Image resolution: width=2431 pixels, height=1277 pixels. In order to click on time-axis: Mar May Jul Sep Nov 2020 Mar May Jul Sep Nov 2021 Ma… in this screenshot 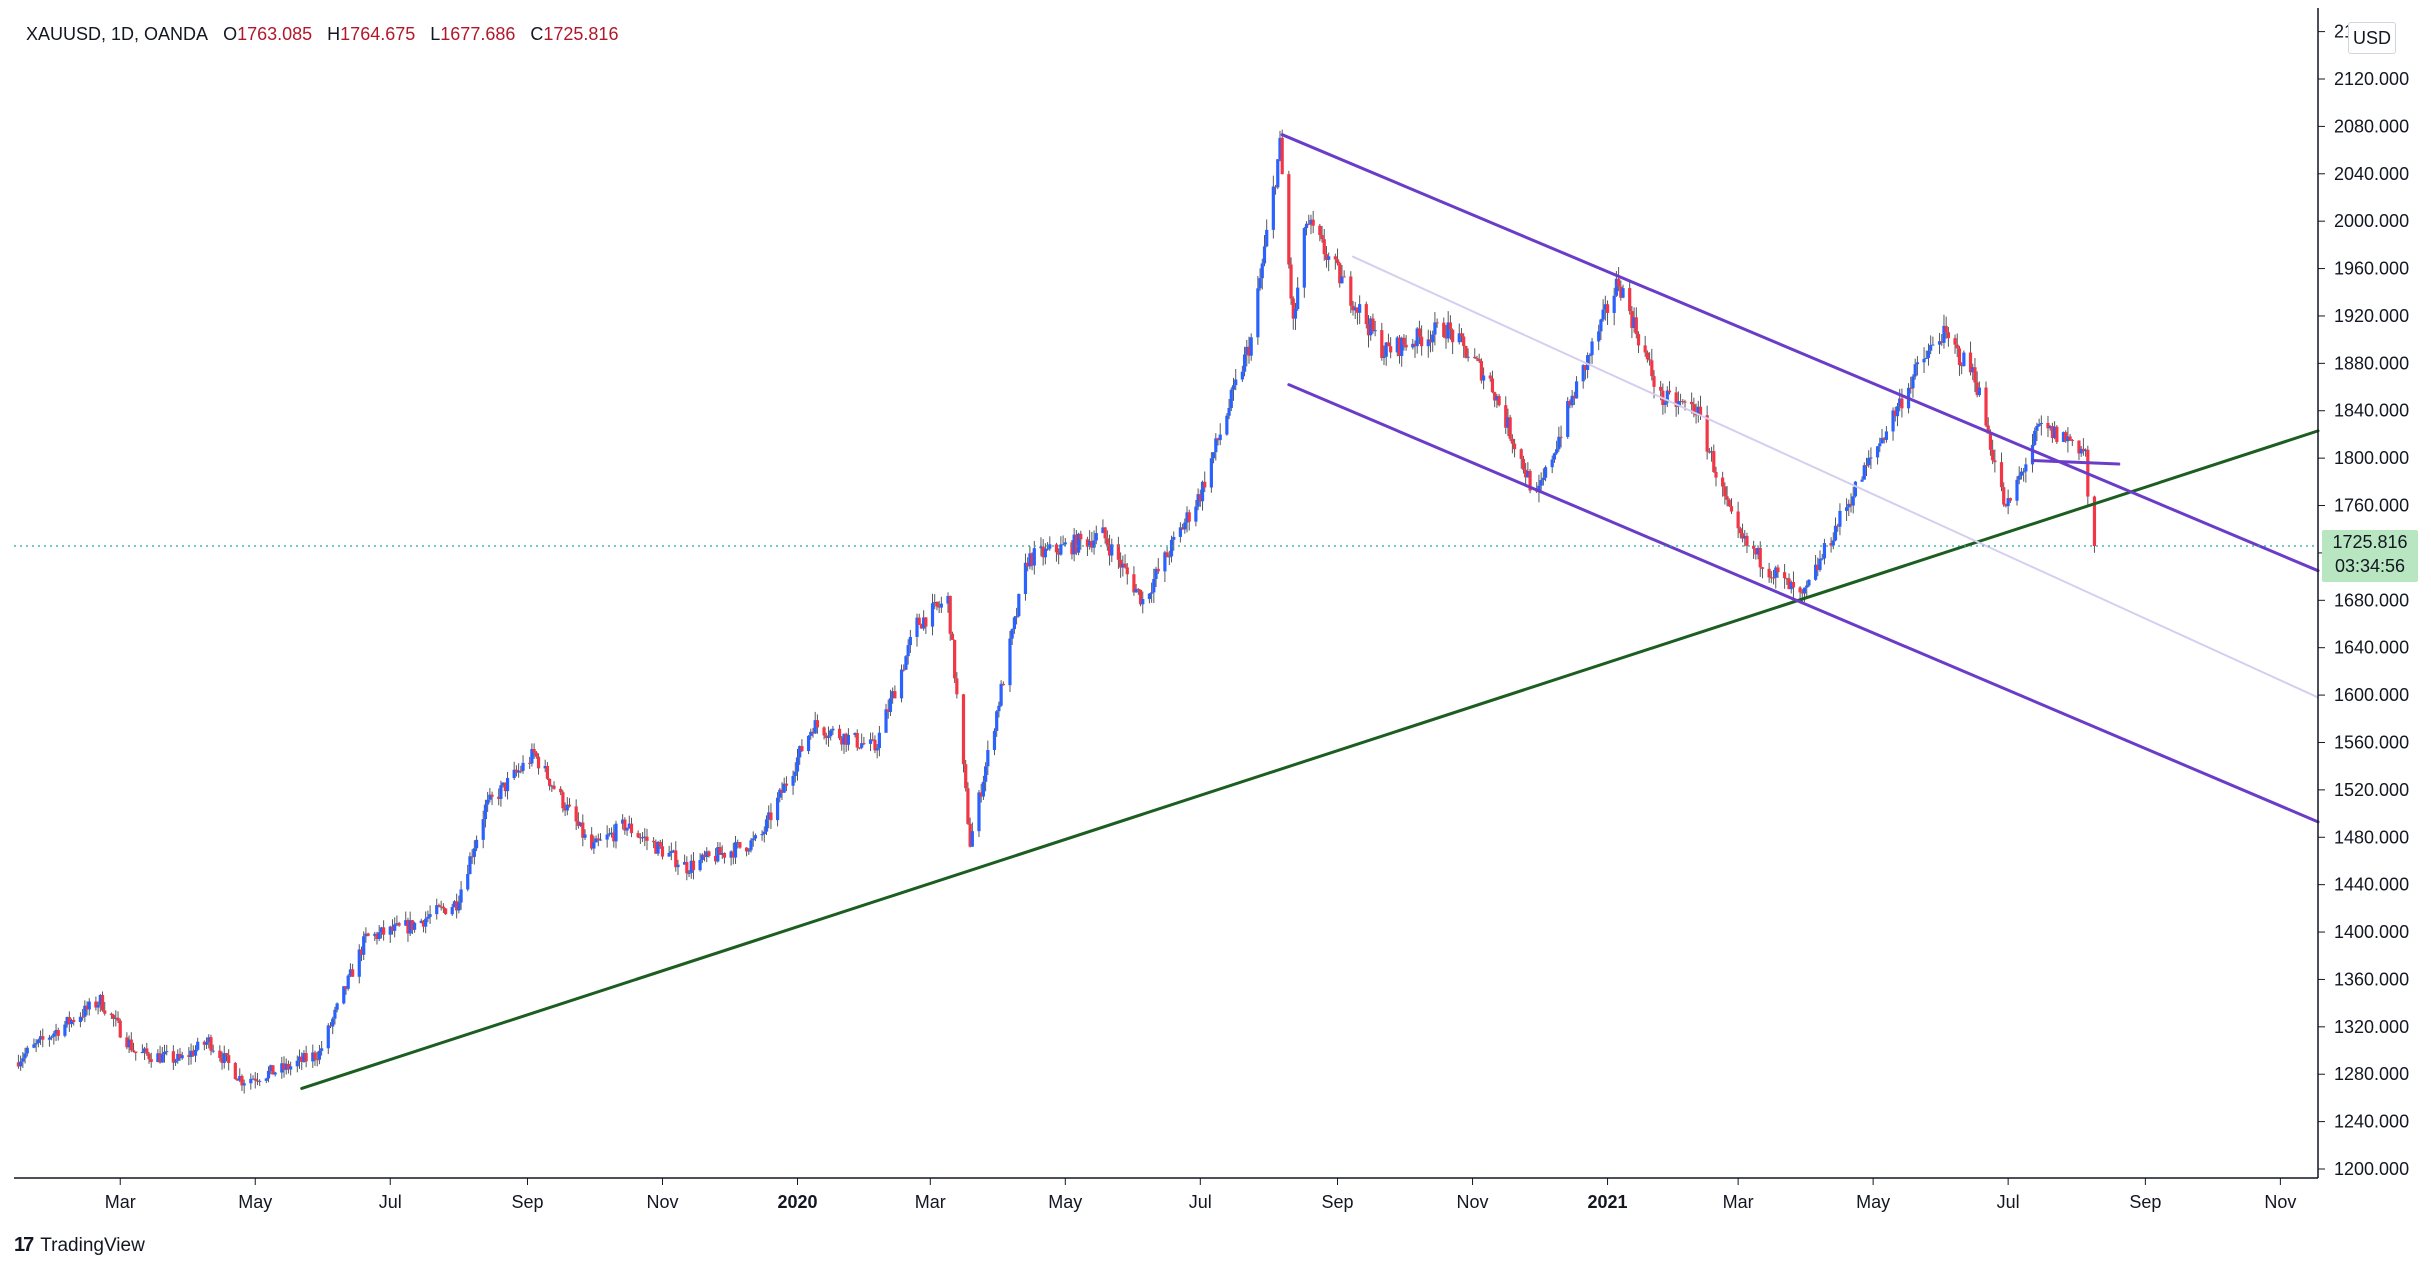, I will do `click(1166, 1194)`.